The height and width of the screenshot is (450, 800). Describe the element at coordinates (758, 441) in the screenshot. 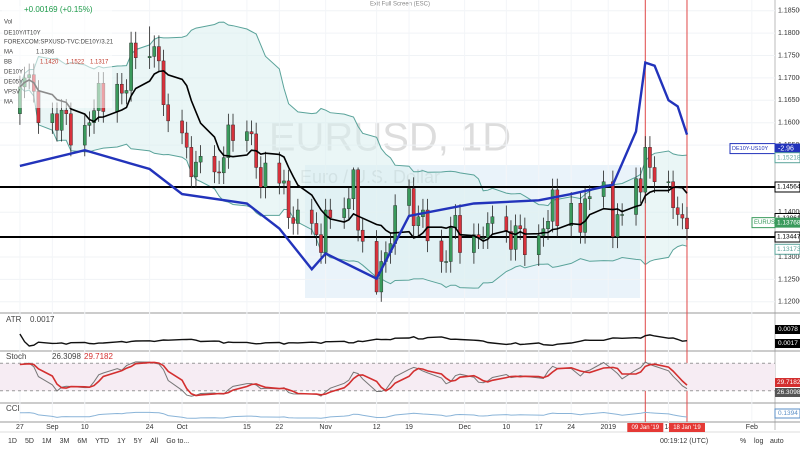

I see `status-item: log` at that location.